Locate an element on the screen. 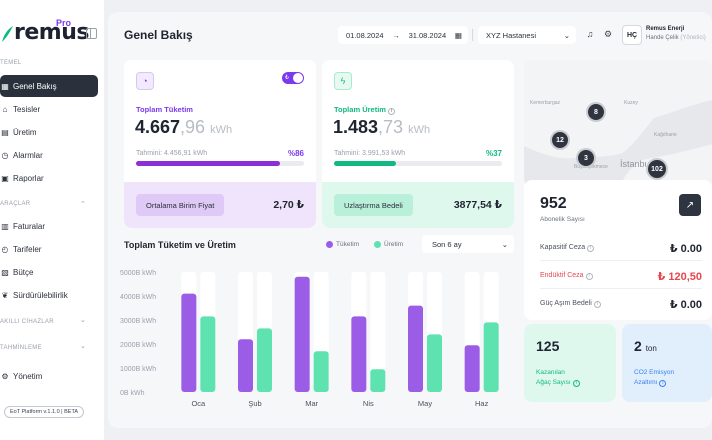 The height and width of the screenshot is (440, 712). trees-card: 125 Kazanılan Ağaç Sayısı i is located at coordinates (570, 363).